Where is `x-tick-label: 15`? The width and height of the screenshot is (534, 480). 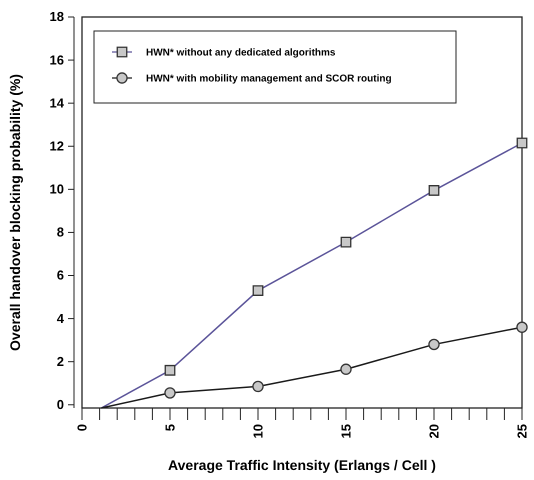 x-tick-label: 15 is located at coordinates (346, 431).